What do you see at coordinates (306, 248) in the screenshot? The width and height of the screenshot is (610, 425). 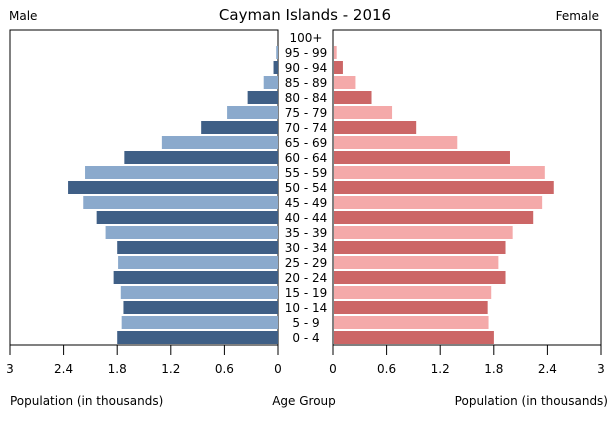 I see `age-group-label: 30 - 34` at bounding box center [306, 248].